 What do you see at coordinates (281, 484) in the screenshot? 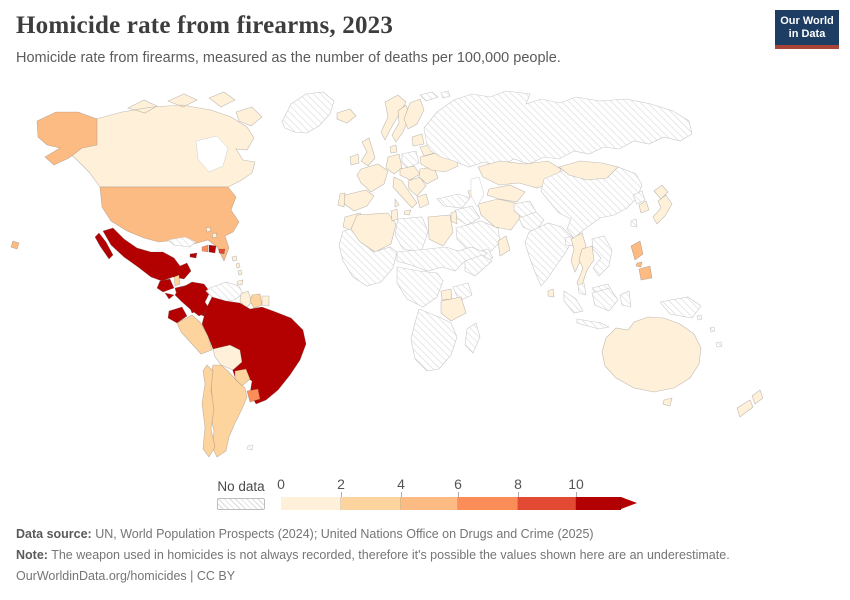
I see `legend-tick-label-0: 0` at bounding box center [281, 484].